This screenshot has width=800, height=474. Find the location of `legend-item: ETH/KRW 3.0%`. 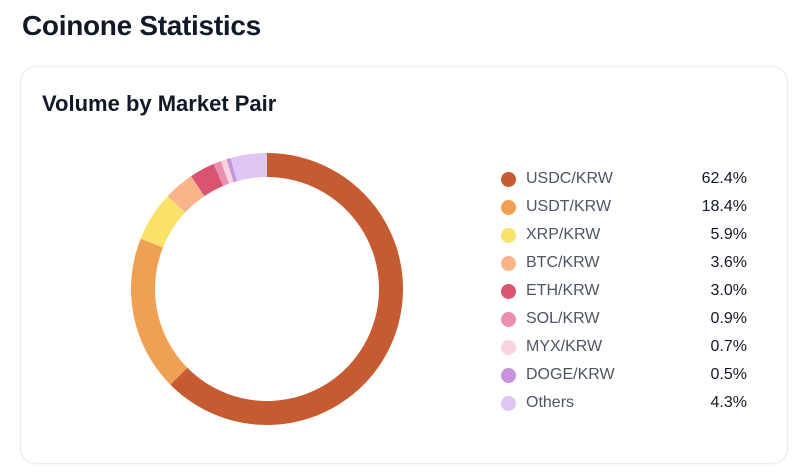

legend-item: ETH/KRW 3.0% is located at coordinates (624, 291).